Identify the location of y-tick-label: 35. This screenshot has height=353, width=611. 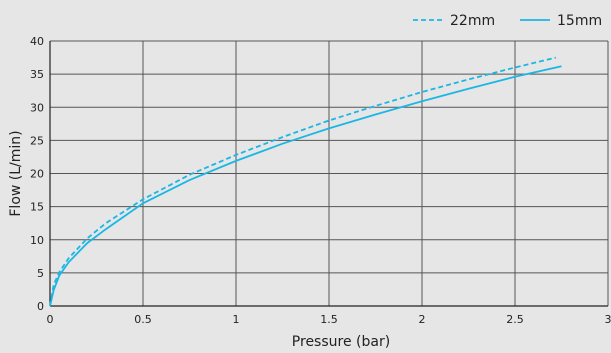
(37, 74).